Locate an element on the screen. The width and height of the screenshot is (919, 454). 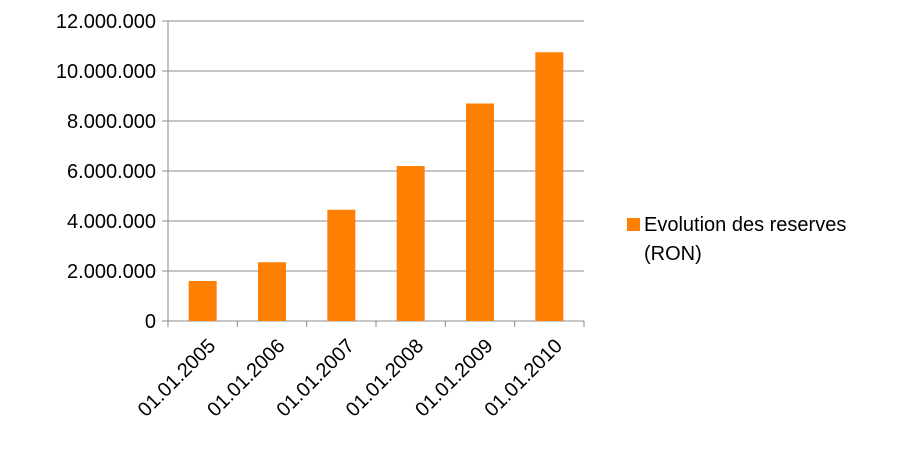
y-tick-label: 0 is located at coordinates (150, 322).